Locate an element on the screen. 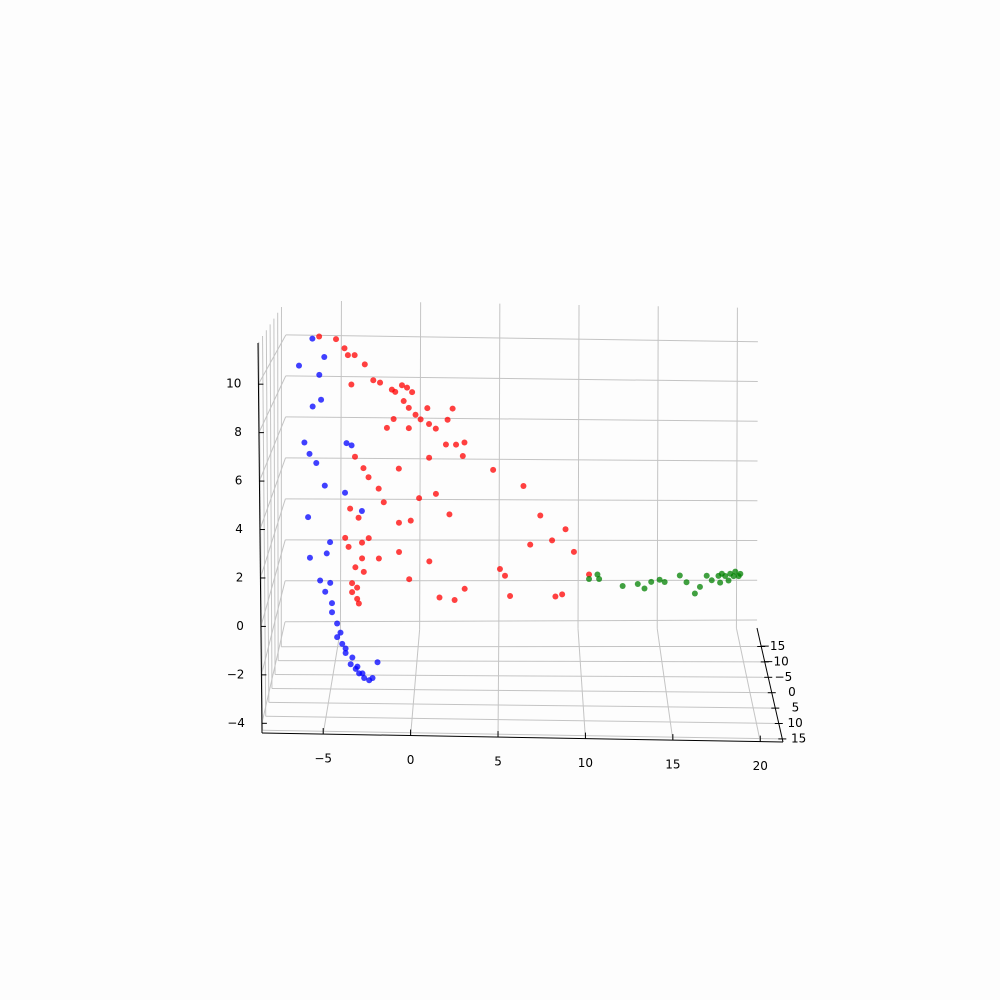 This screenshot has width=1000, height=1000. z-axis is located at coordinates (260, 538).